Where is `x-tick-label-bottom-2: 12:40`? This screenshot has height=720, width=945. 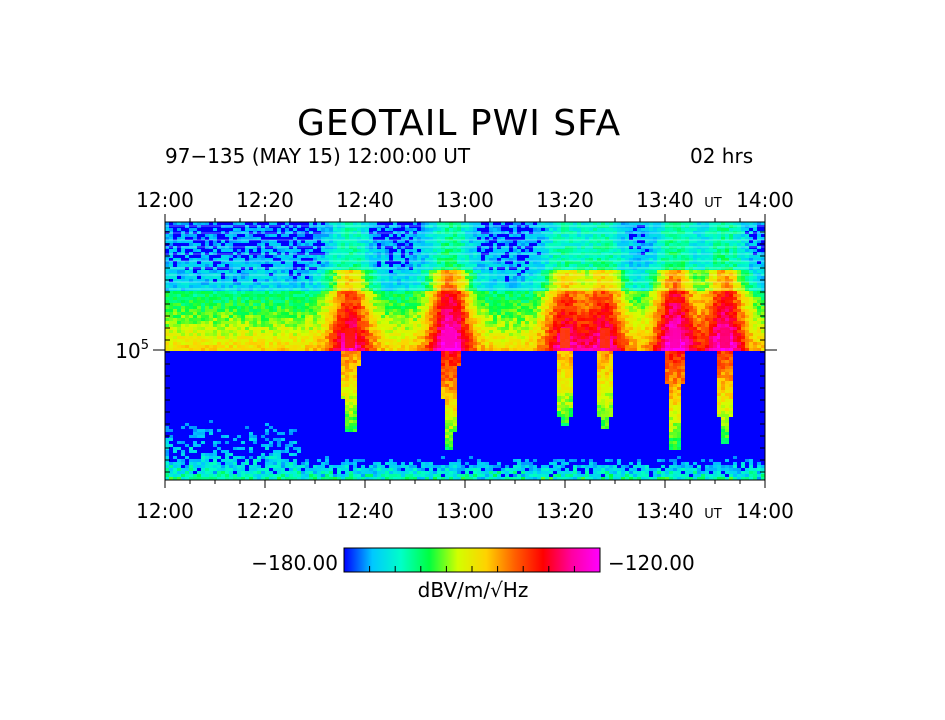
x-tick-label-bottom-2: 12:40 is located at coordinates (365, 511).